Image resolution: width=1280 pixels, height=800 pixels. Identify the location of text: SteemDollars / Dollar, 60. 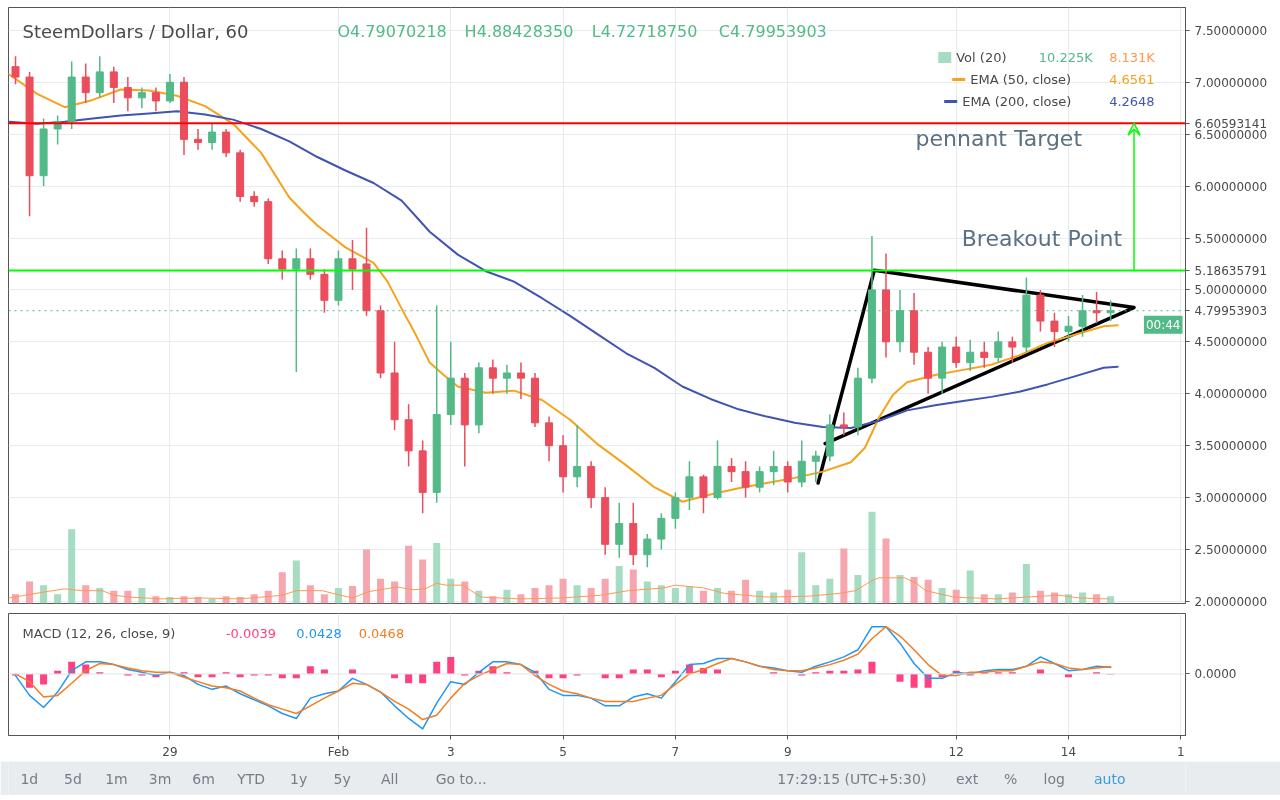
(135, 31).